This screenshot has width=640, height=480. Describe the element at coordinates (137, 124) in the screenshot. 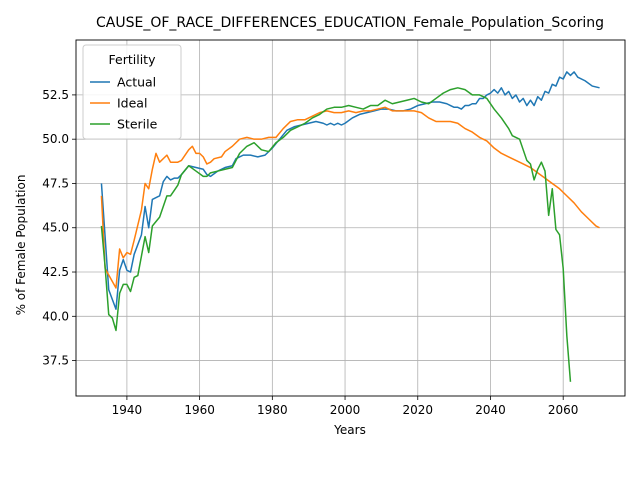

I see `legend-label-sterile: Sterile` at that location.